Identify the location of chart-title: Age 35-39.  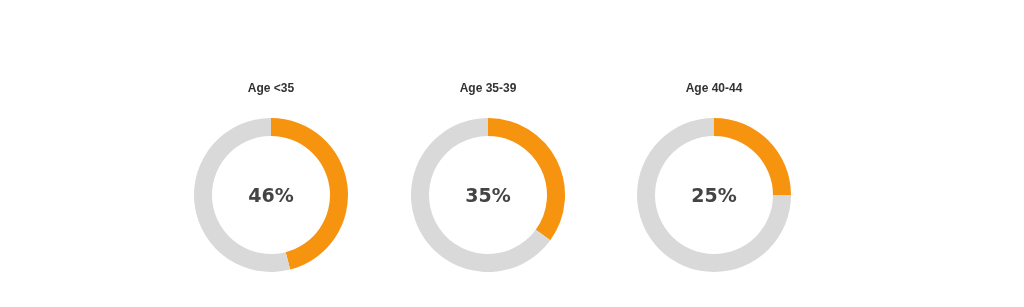
(488, 88).